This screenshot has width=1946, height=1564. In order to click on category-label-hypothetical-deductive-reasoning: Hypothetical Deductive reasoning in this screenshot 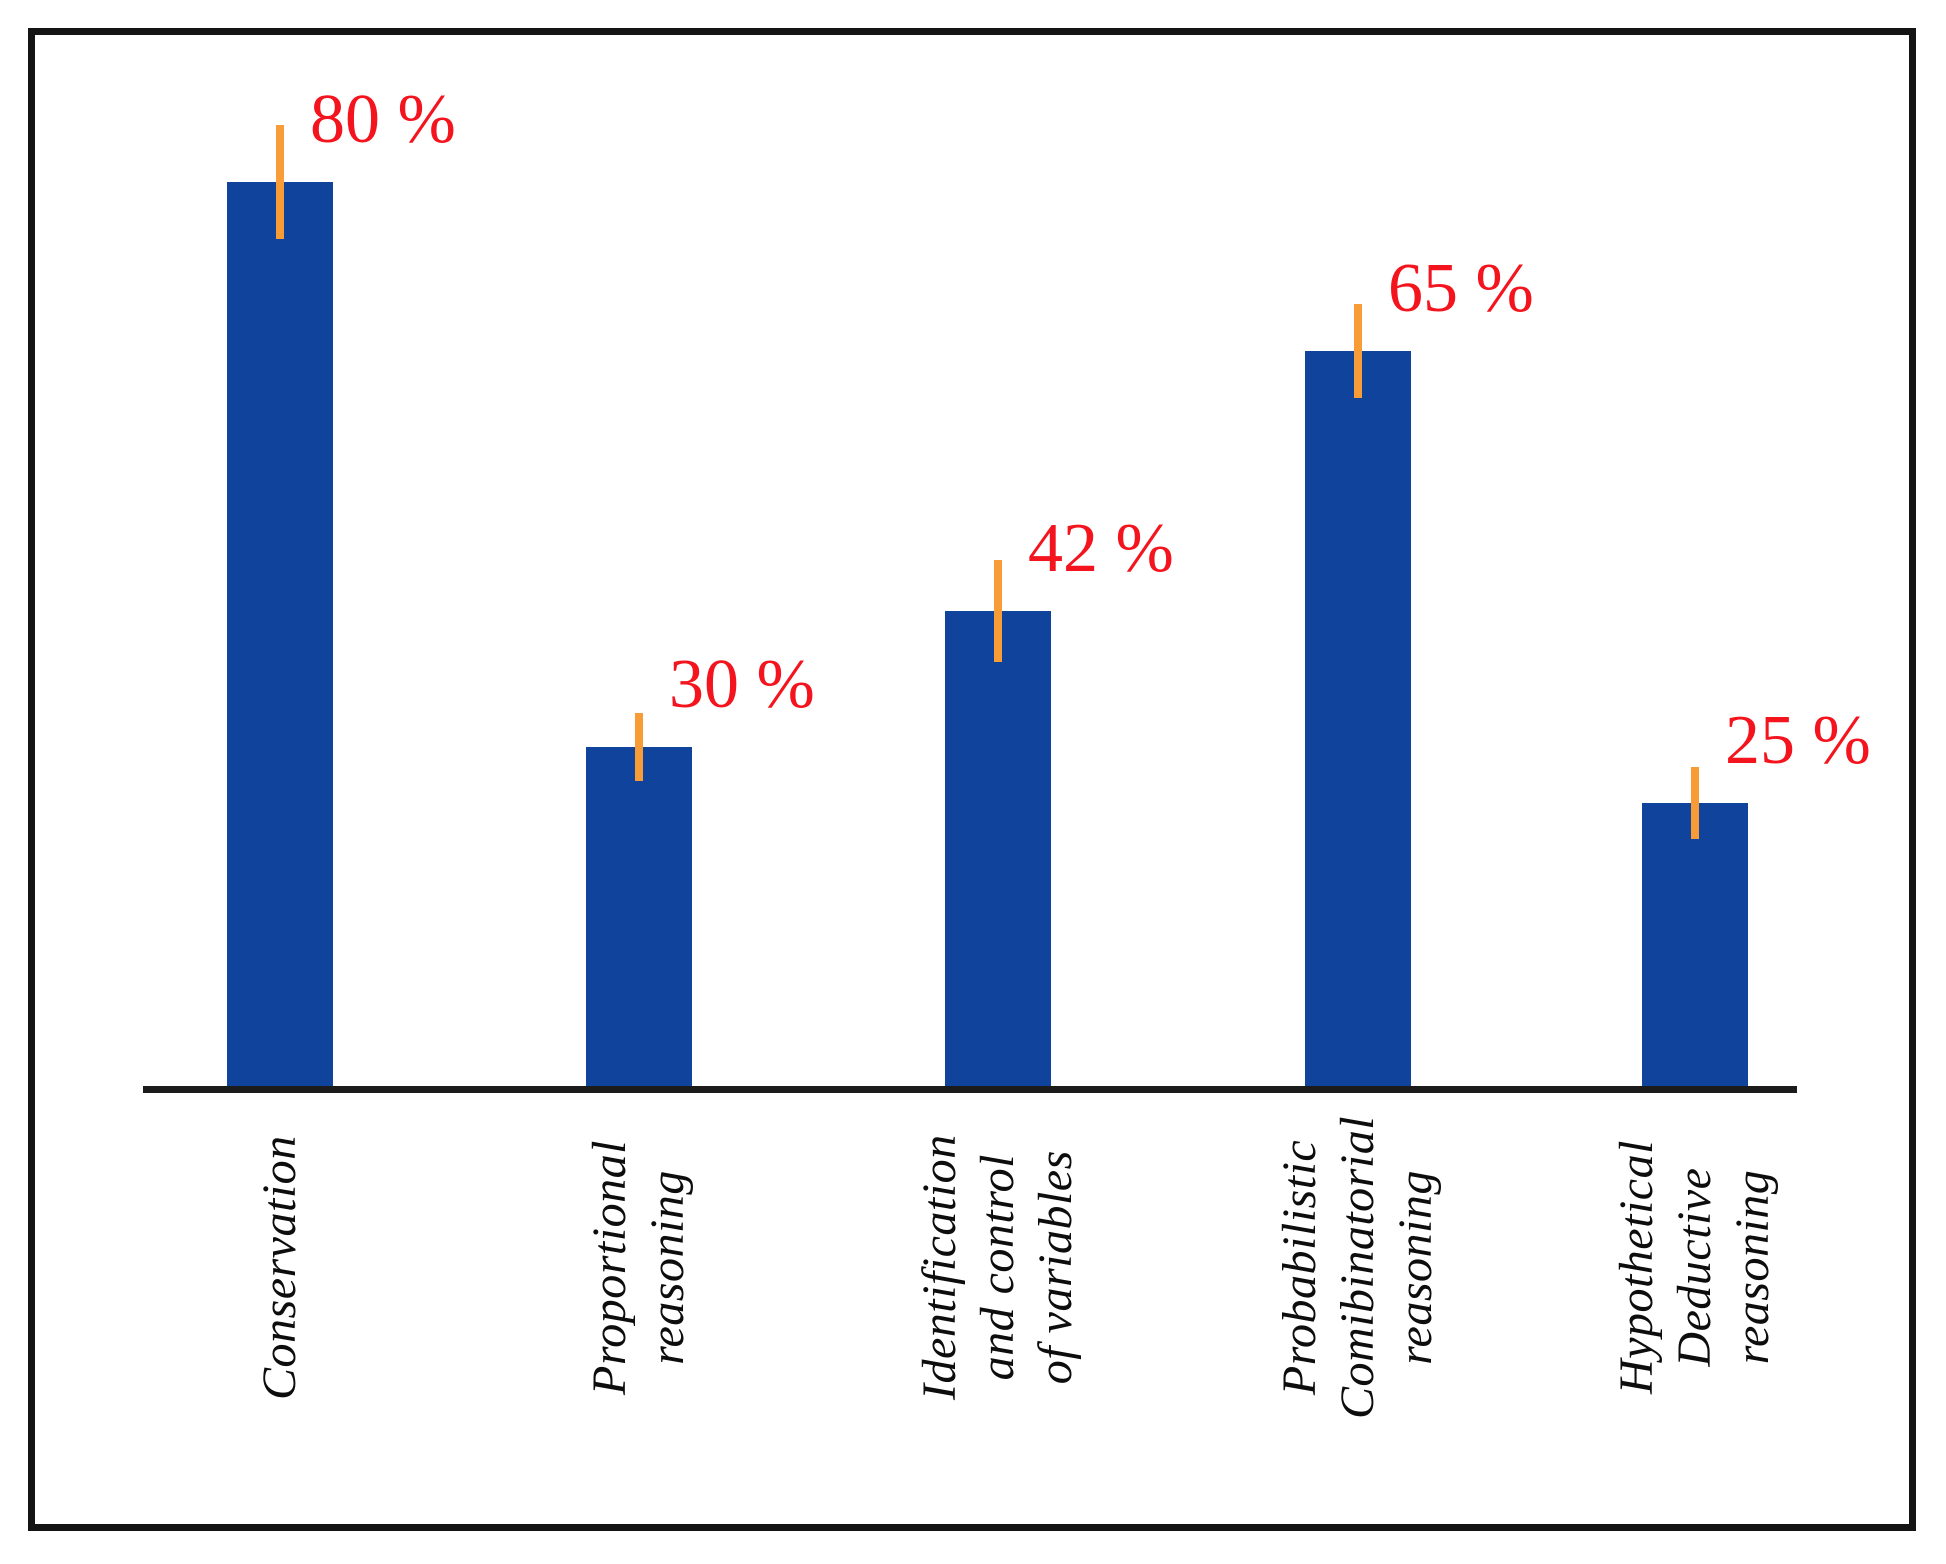, I will do `click(1695, 1267)`.